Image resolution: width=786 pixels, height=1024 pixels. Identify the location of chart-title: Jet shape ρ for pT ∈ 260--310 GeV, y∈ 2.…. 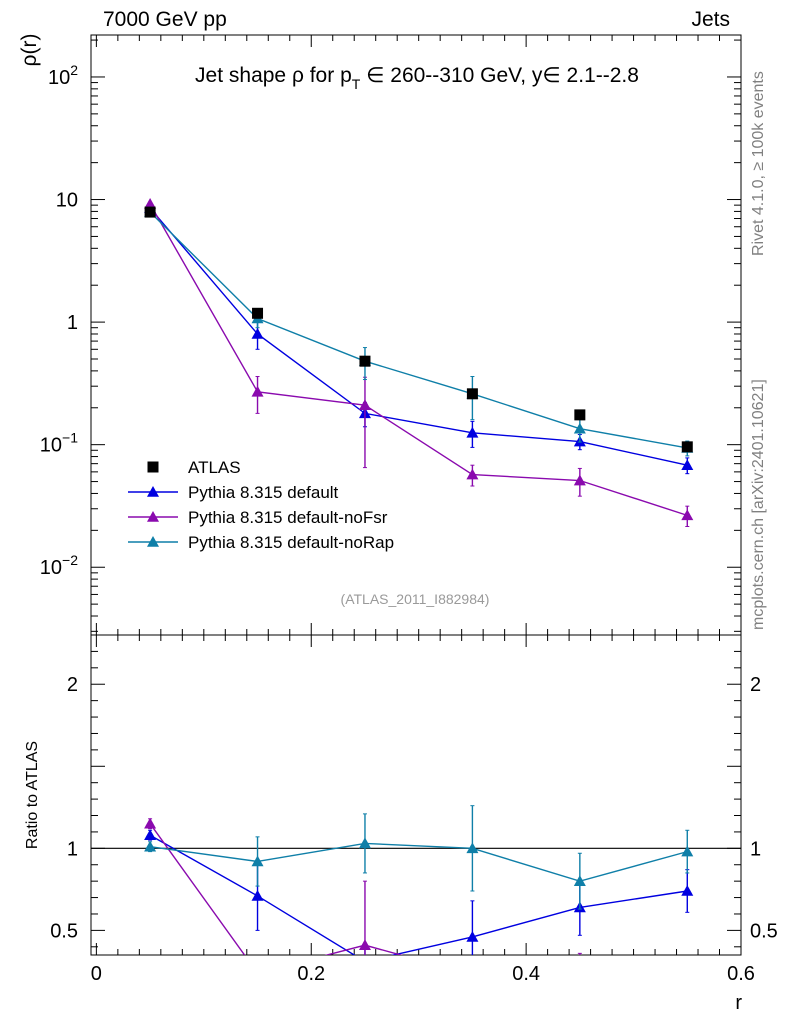
(417, 78).